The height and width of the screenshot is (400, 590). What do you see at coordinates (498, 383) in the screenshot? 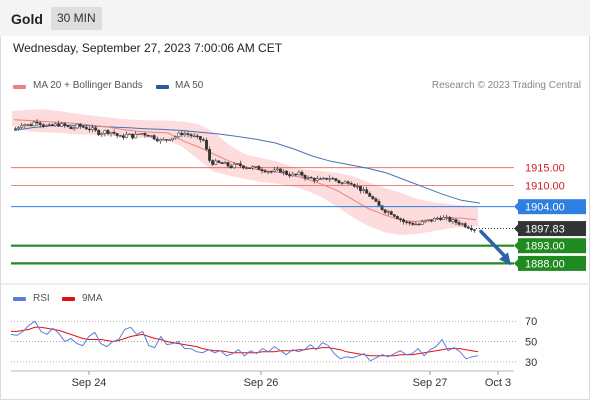
I see `time-label-oct-3: Oct 3` at bounding box center [498, 383].